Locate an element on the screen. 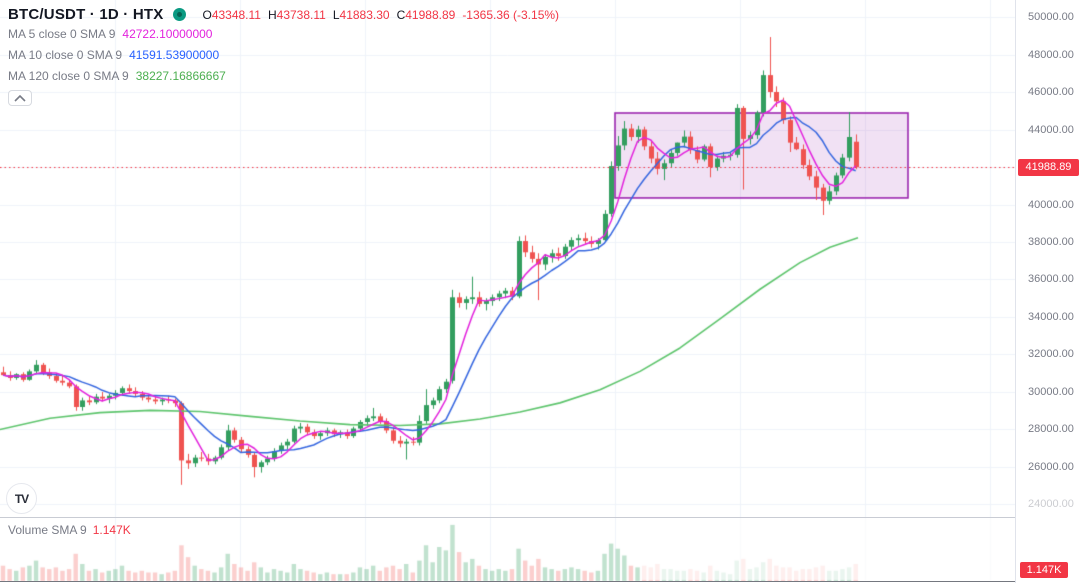 The image size is (1080, 583). price-tick-label: 32000.00 is located at coordinates (1051, 354).